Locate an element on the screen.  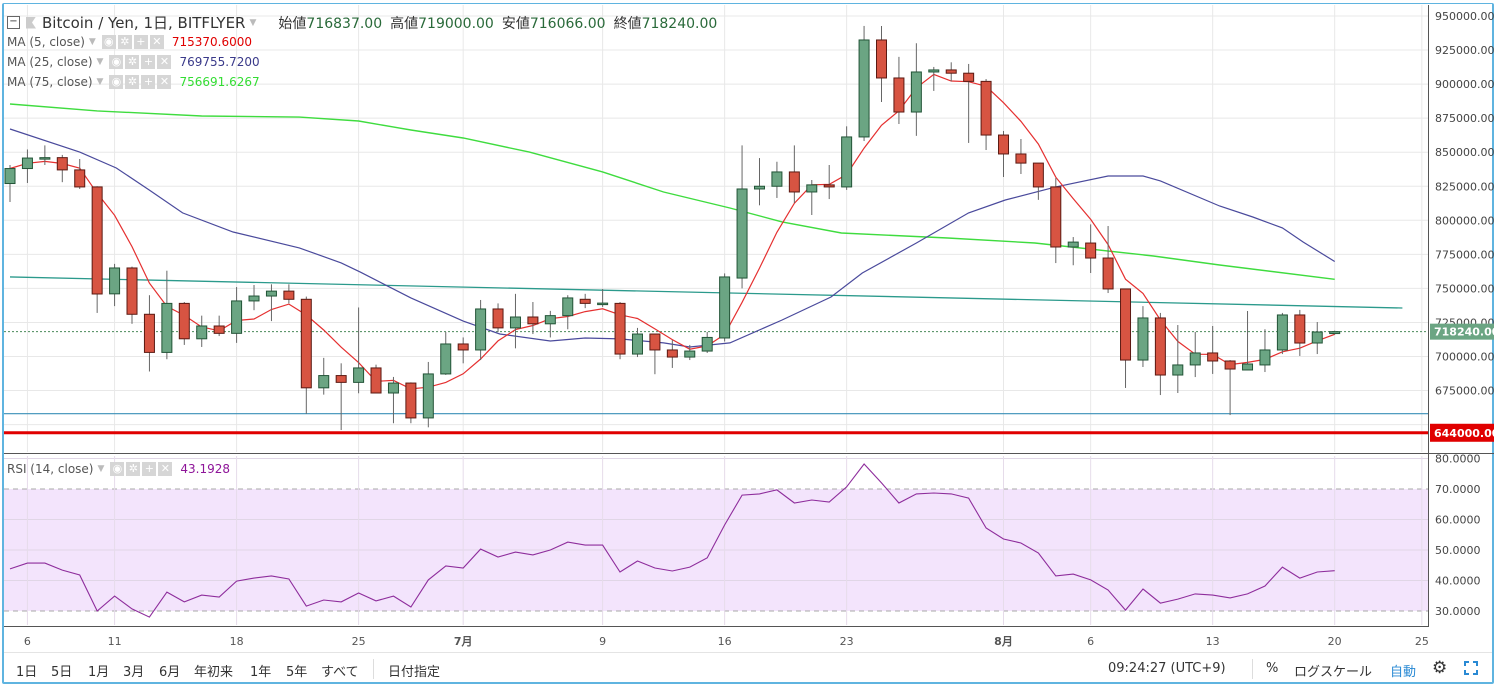
range-1d-button: 1日 is located at coordinates (27, 672).